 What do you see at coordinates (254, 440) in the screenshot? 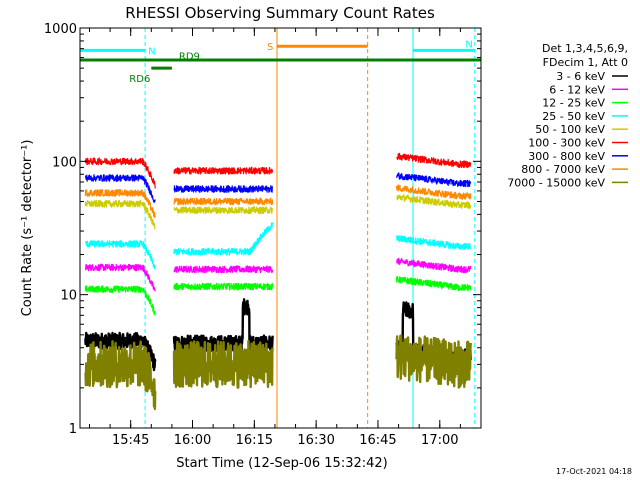
I see `x-tick-label-2: 16:15` at bounding box center [254, 440].